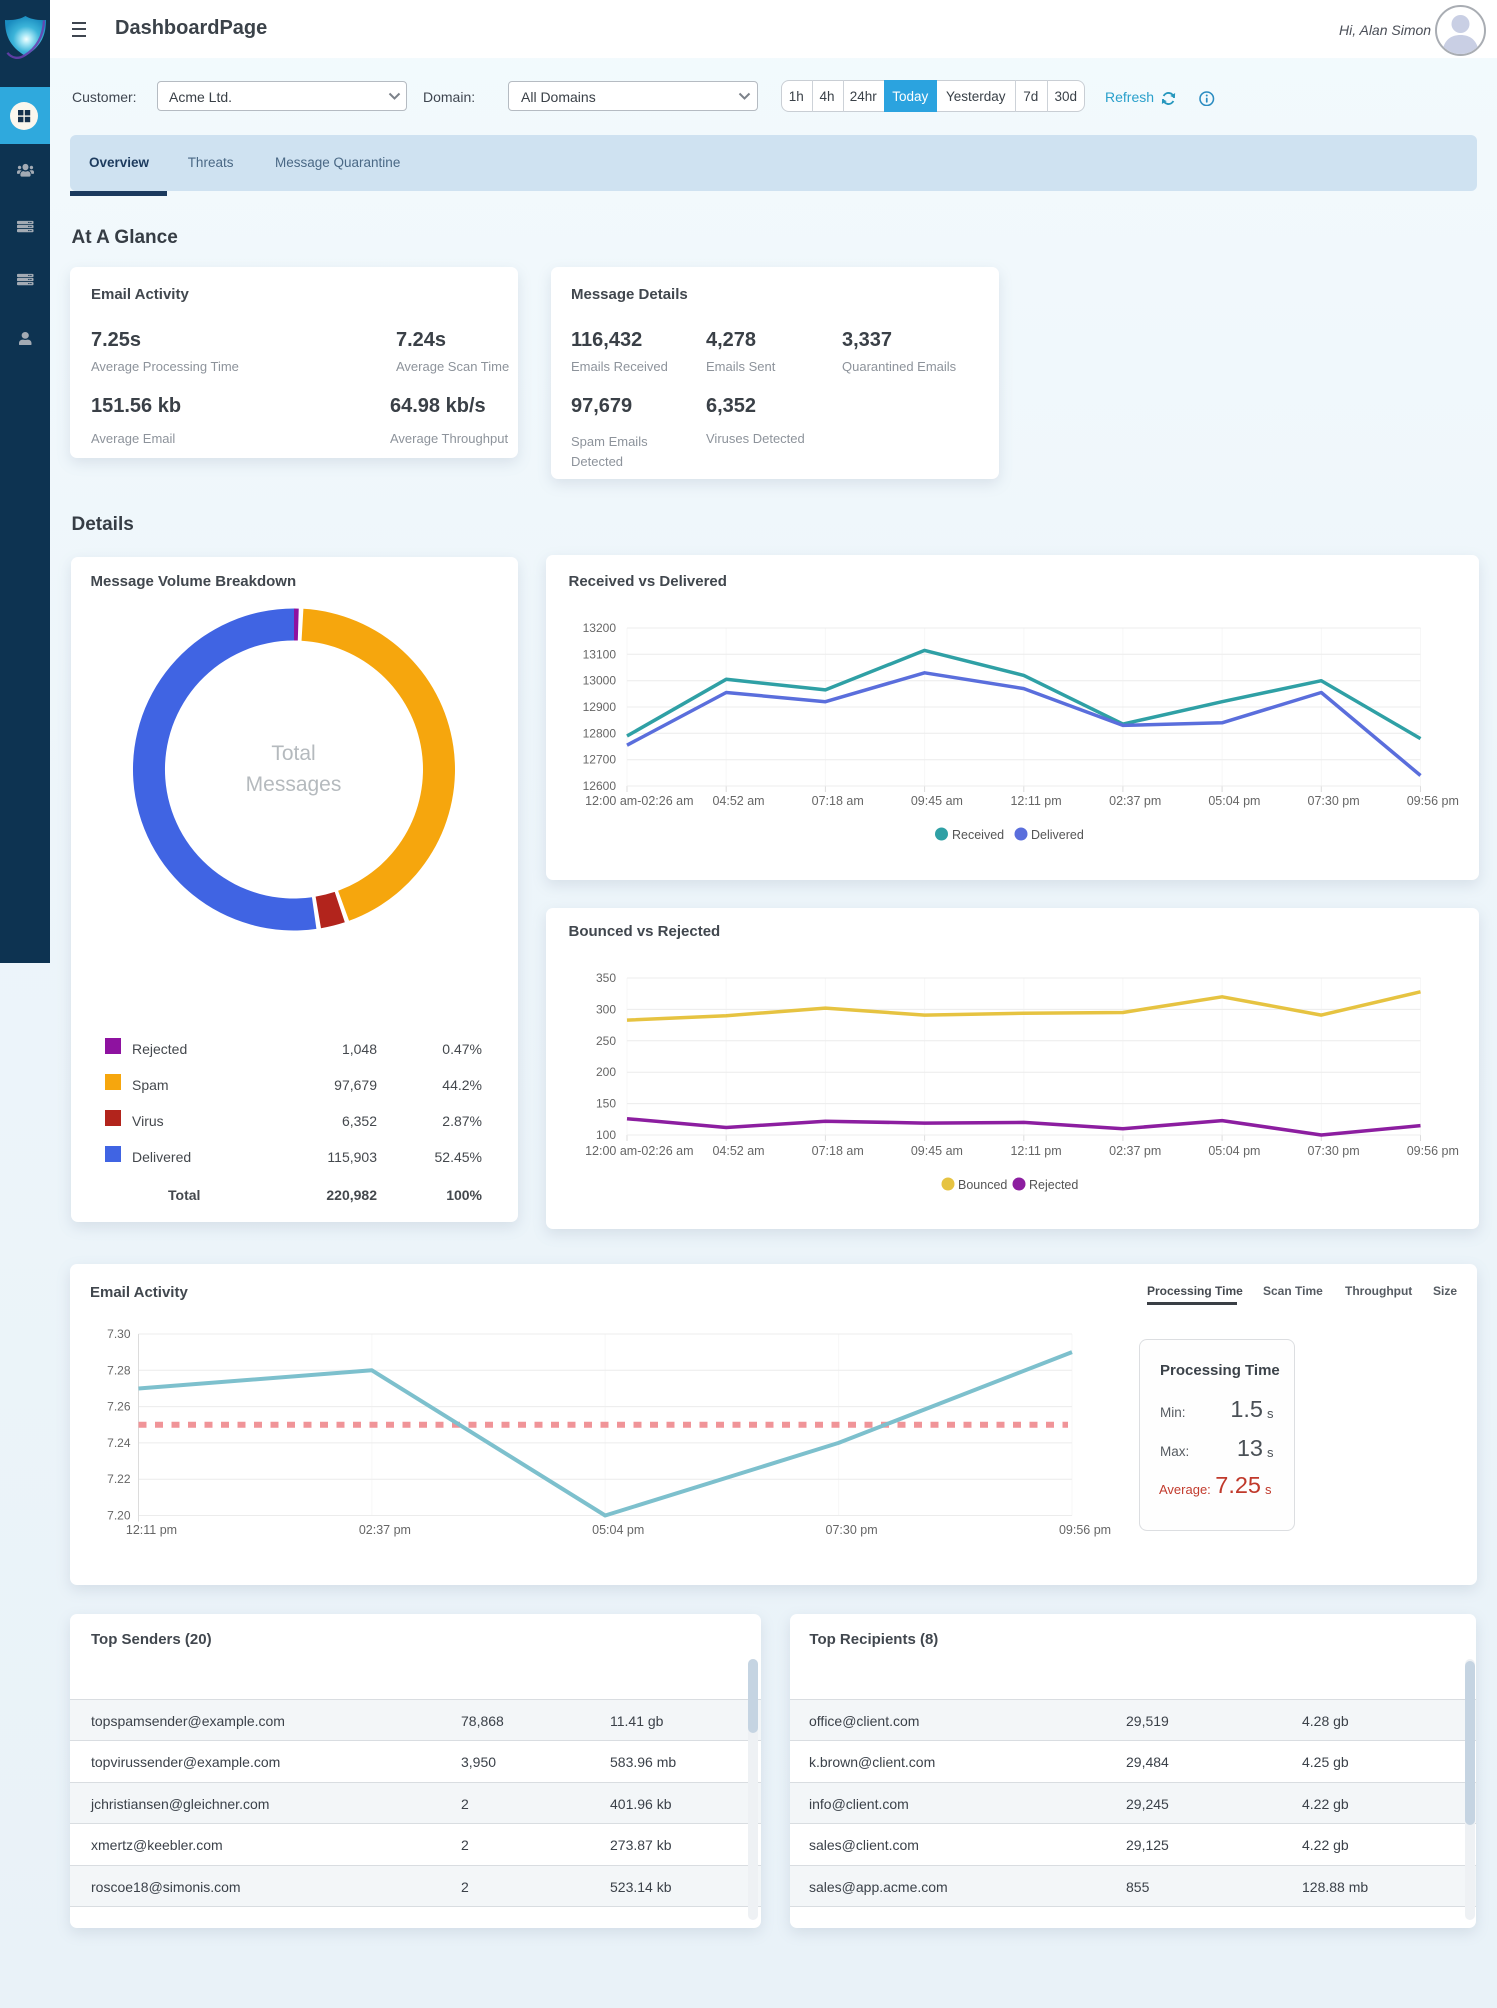 This screenshot has width=1497, height=2008. I want to click on svg-text: 12700, so click(600, 760).